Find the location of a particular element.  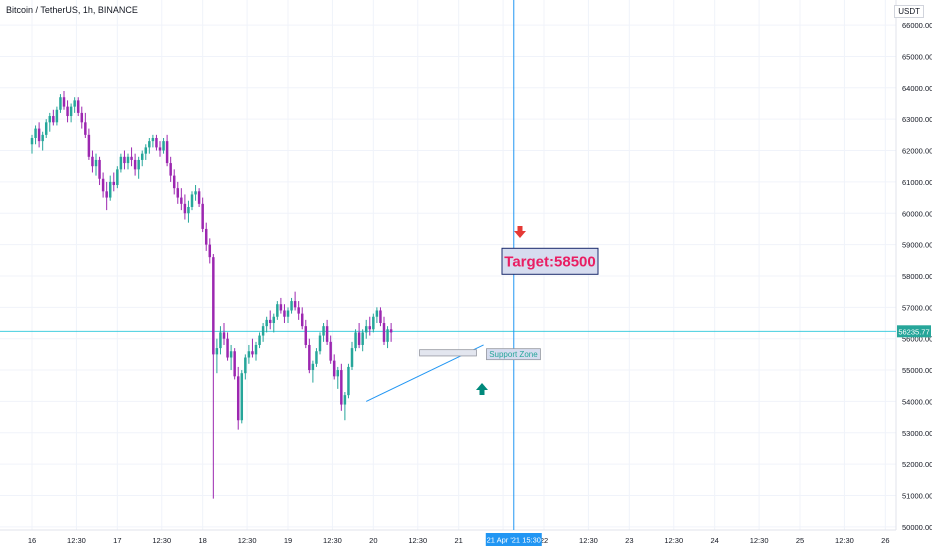

target-label-box is located at coordinates (550, 261).